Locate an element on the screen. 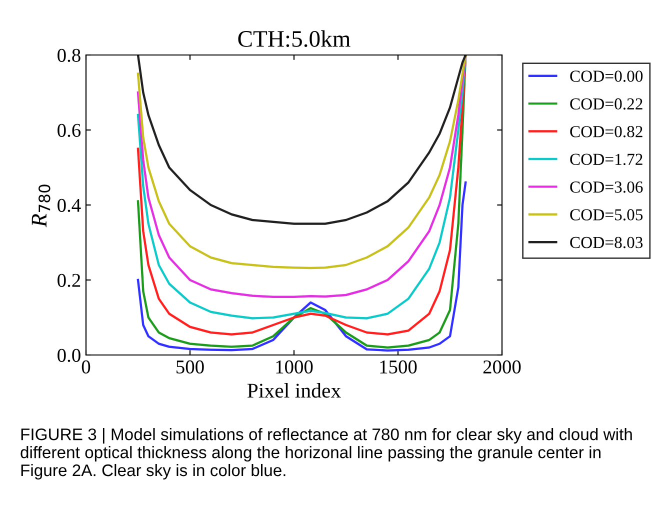  chart-title: CTH:5.0km is located at coordinates (294, 38).